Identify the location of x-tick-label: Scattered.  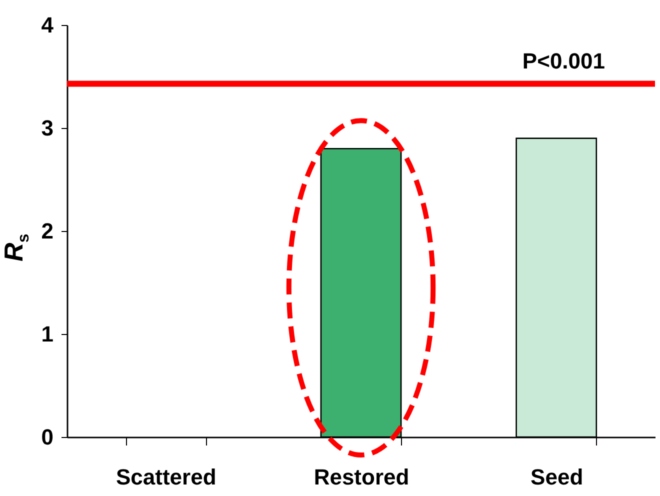
(166, 477).